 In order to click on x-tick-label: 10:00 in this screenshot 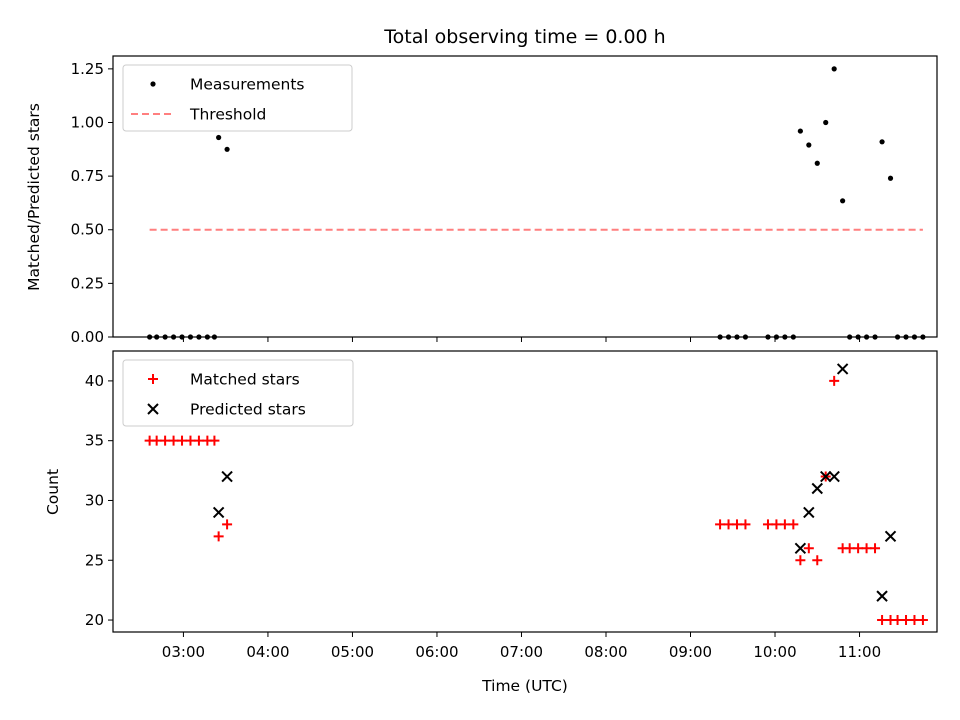, I will do `click(774, 652)`.